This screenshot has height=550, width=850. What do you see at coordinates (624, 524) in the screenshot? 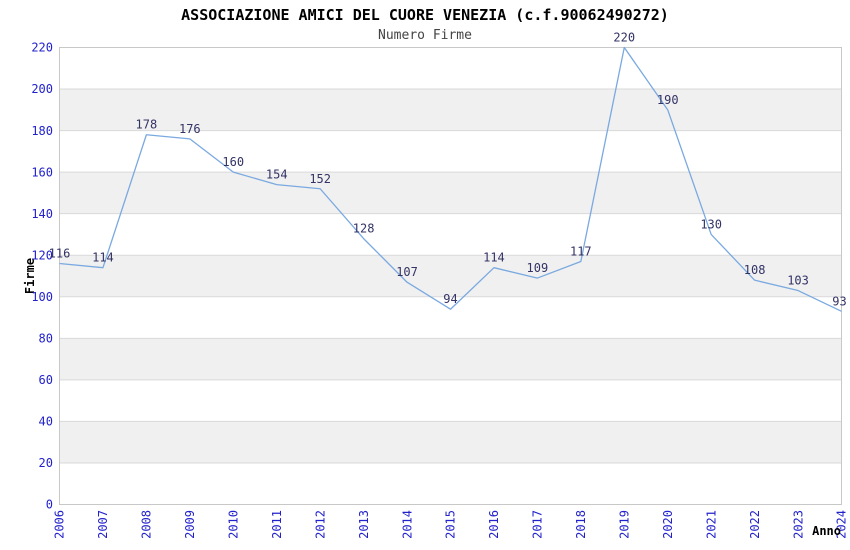
I see `x-tick-label: 2019` at bounding box center [624, 524].